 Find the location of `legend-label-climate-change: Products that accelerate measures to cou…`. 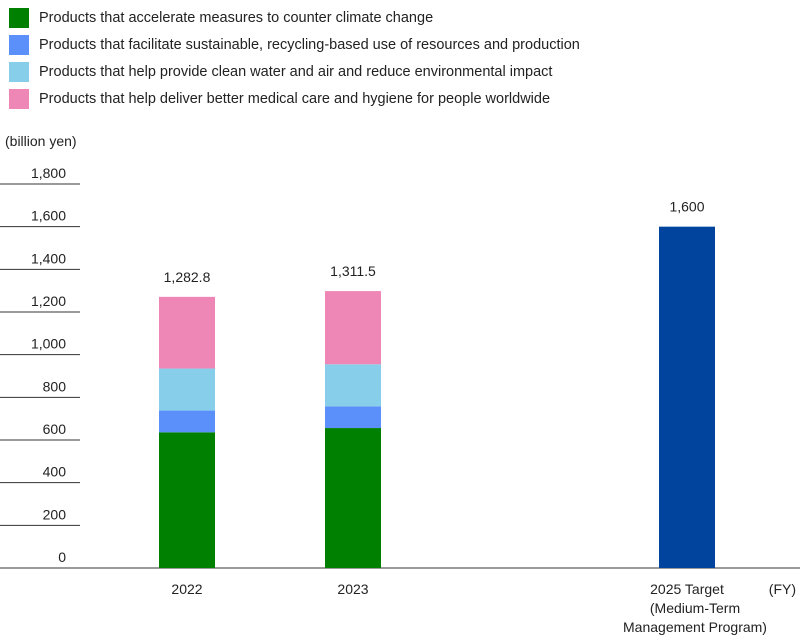

legend-label-climate-change: Products that accelerate measures to cou… is located at coordinates (236, 17).